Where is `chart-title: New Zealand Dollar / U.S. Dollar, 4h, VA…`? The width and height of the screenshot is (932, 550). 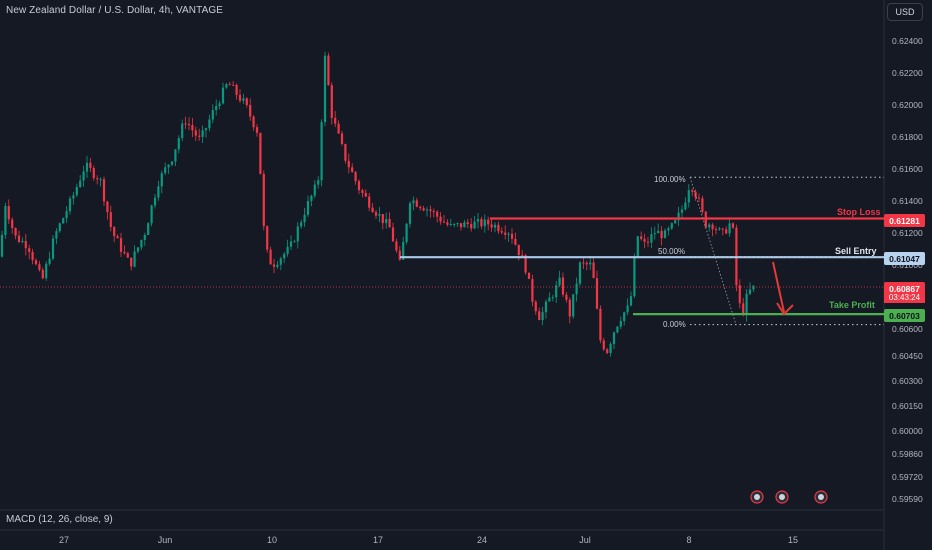 chart-title: New Zealand Dollar / U.S. Dollar, 4h, VA… is located at coordinates (114, 10).